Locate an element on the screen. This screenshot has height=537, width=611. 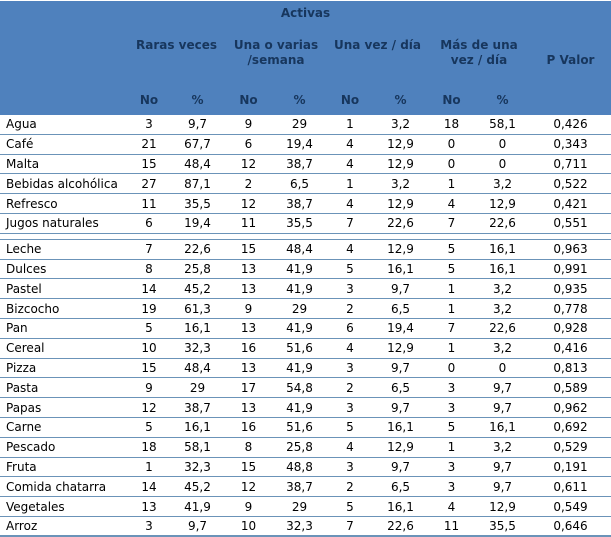
cell-raras-no: 27 is located at coordinates (149, 183).